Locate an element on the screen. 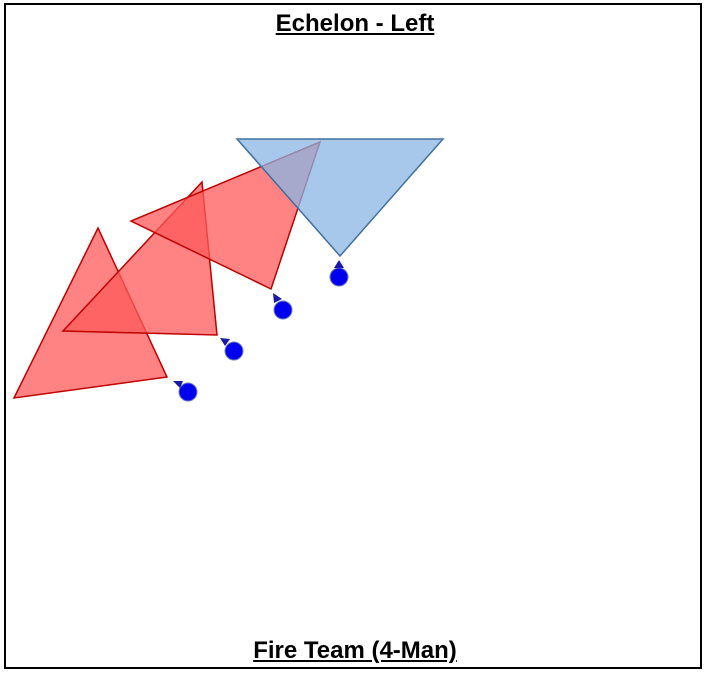  member-2-marker is located at coordinates (283, 306).